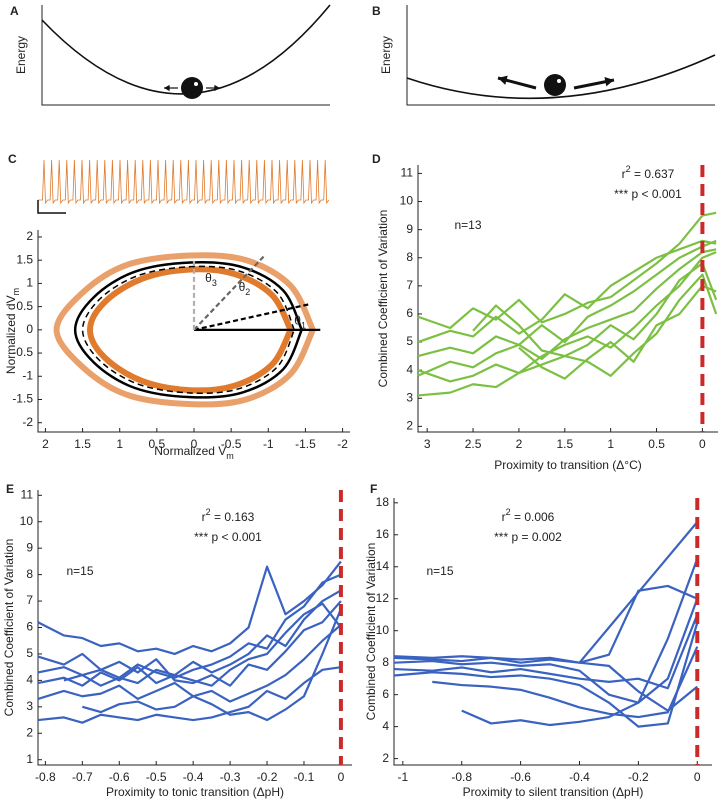  I want to click on text-part: θ, so click(242, 287).